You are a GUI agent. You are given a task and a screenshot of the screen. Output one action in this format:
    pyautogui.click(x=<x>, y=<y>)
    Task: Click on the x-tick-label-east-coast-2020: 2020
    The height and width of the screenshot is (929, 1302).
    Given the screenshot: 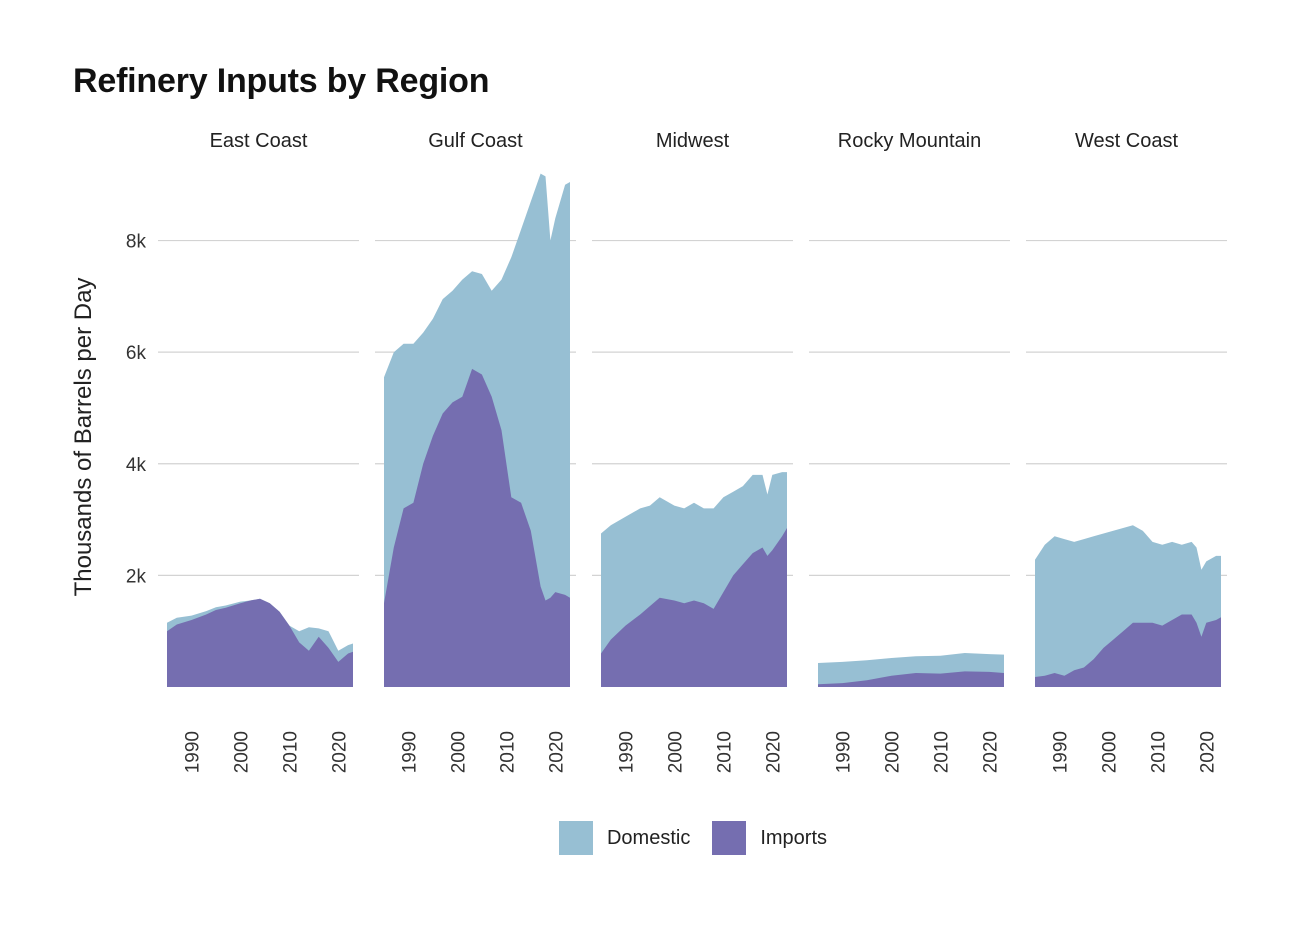 What is the action you would take?
    pyautogui.click(x=339, y=752)
    